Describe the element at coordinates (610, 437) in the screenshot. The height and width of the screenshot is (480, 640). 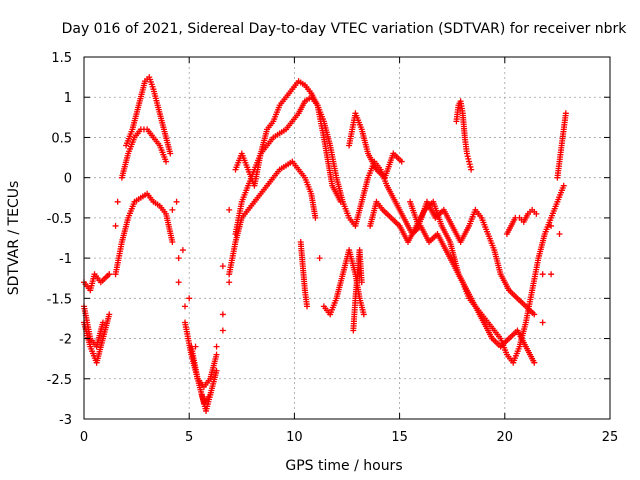
I see `x-tick-label: 25` at that location.